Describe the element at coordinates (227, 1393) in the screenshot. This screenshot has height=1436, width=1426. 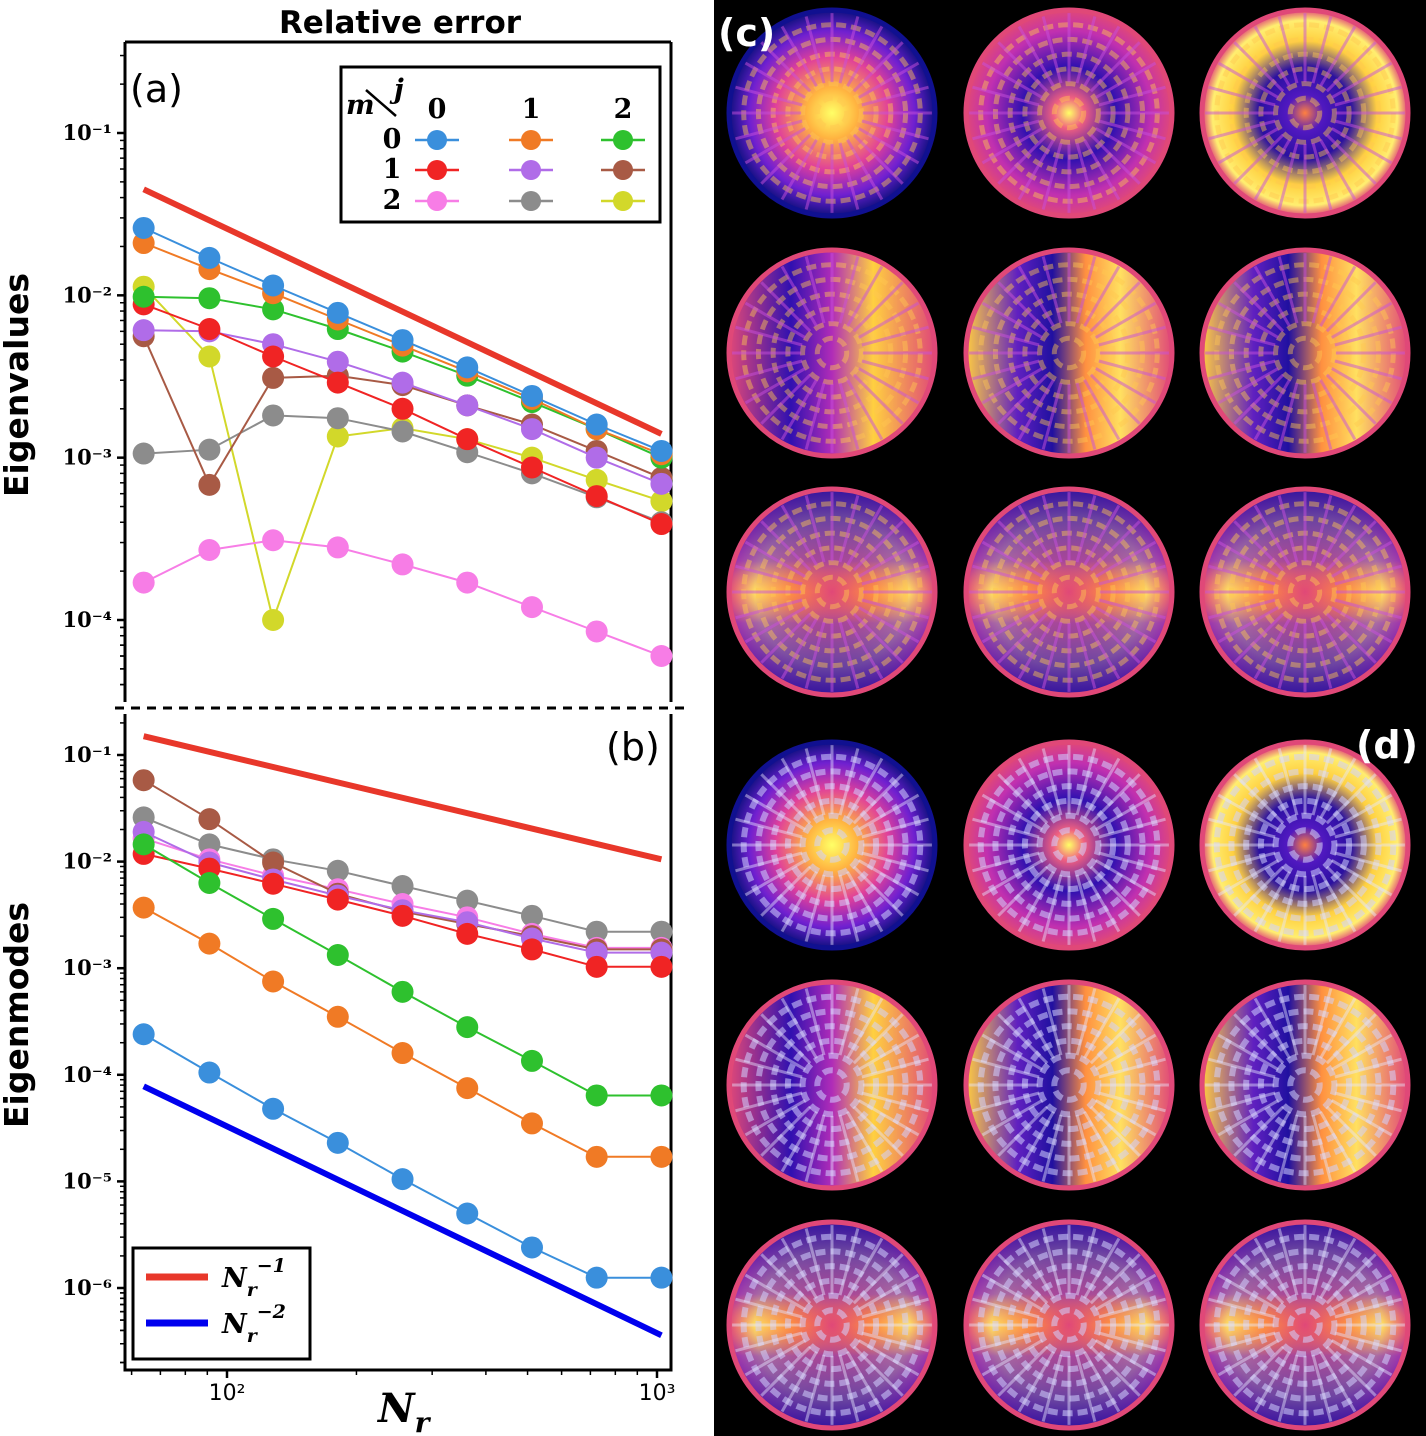
I see `xtick-label-0: 10²` at that location.